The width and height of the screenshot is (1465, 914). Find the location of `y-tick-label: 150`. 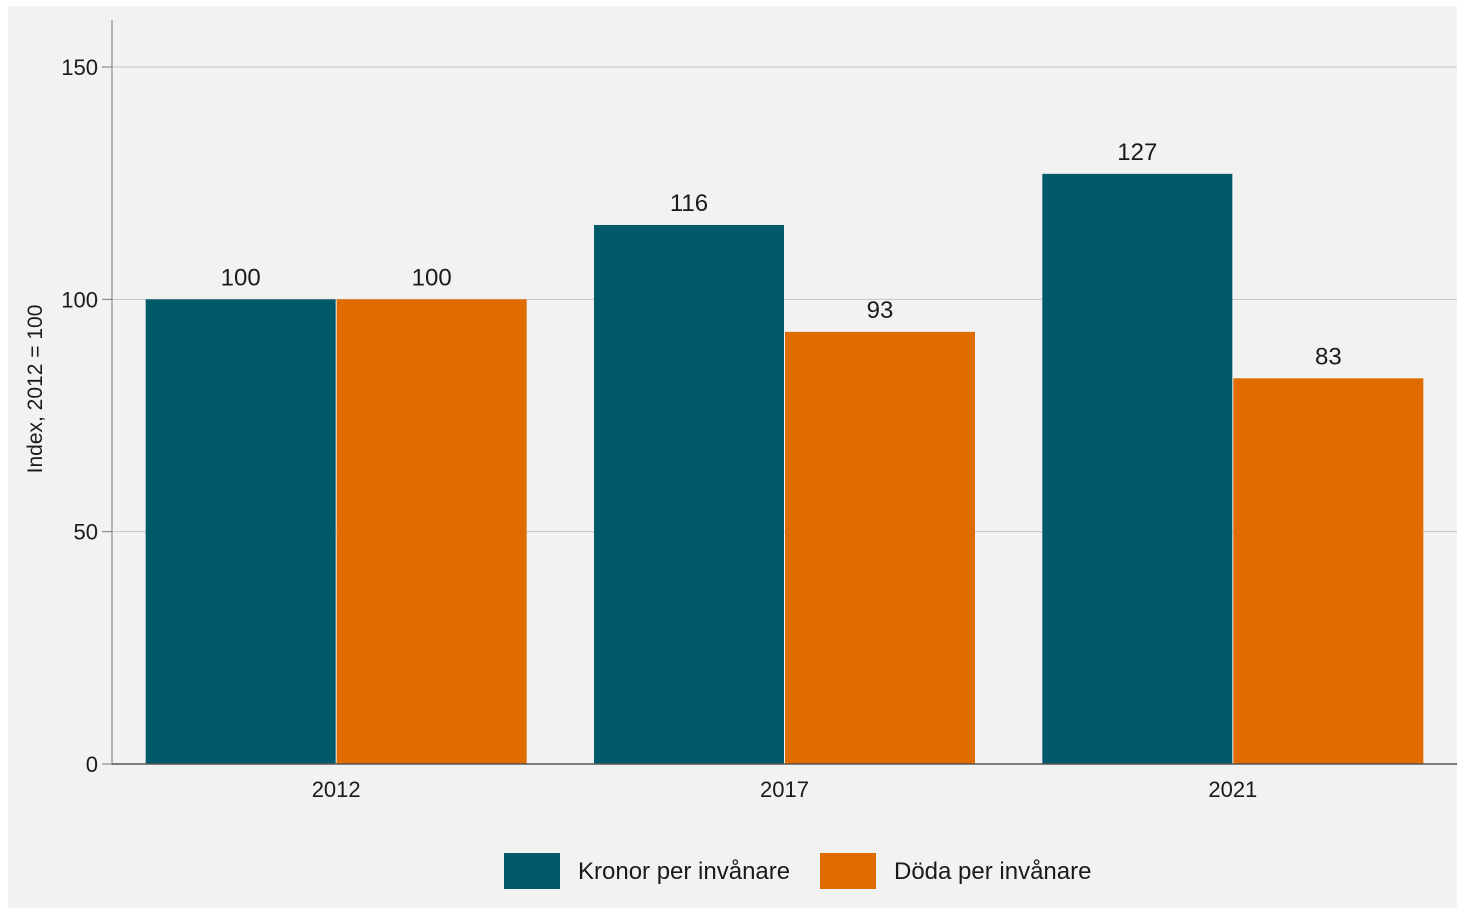

y-tick-label: 150 is located at coordinates (79, 67).